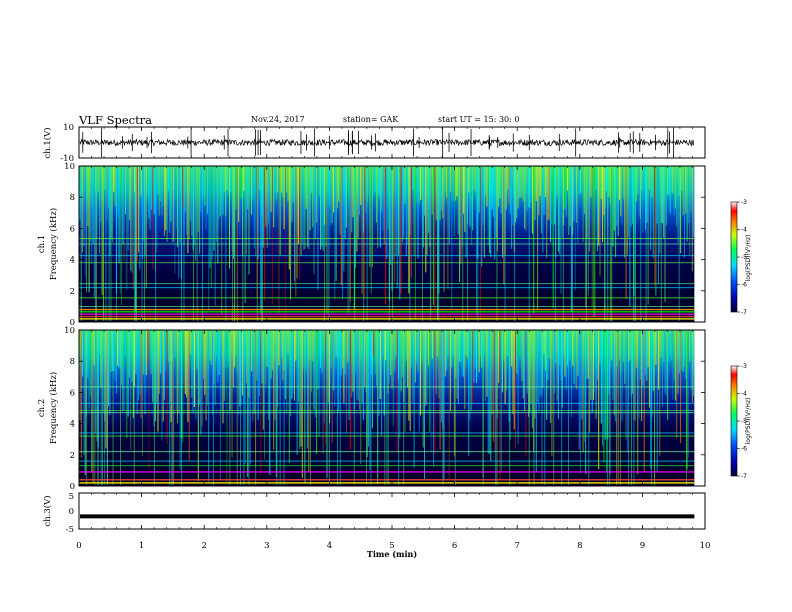 The height and width of the screenshot is (612, 792). What do you see at coordinates (479, 119) in the screenshot?
I see `start-time-label: start UT = 15: 30: 0` at bounding box center [479, 119].